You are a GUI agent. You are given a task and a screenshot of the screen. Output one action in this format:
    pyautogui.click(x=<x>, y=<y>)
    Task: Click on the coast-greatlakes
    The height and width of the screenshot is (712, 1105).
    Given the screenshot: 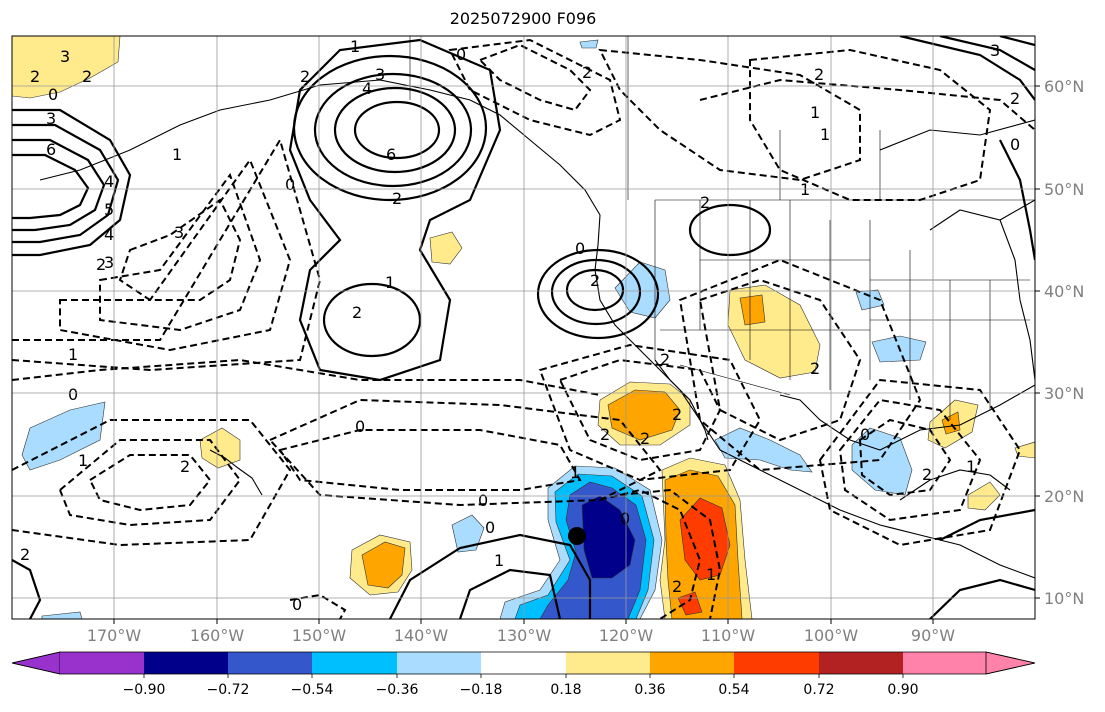 What is the action you would take?
    pyautogui.click(x=982, y=215)
    